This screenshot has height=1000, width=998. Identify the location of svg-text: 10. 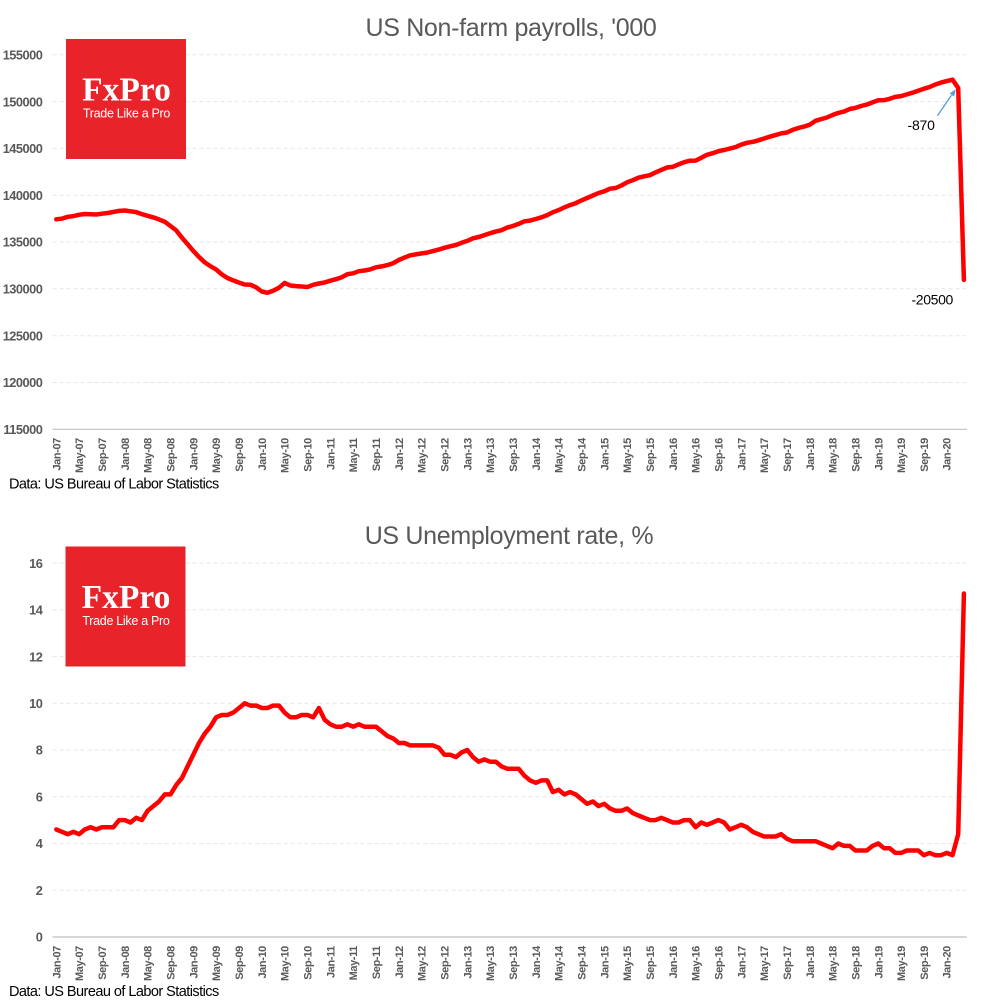
(36, 703).